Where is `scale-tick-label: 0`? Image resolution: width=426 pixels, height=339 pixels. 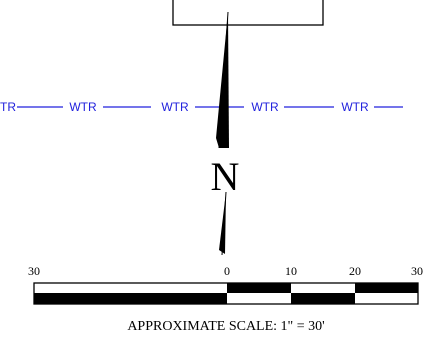
scale-tick-label: 0 is located at coordinates (227, 271).